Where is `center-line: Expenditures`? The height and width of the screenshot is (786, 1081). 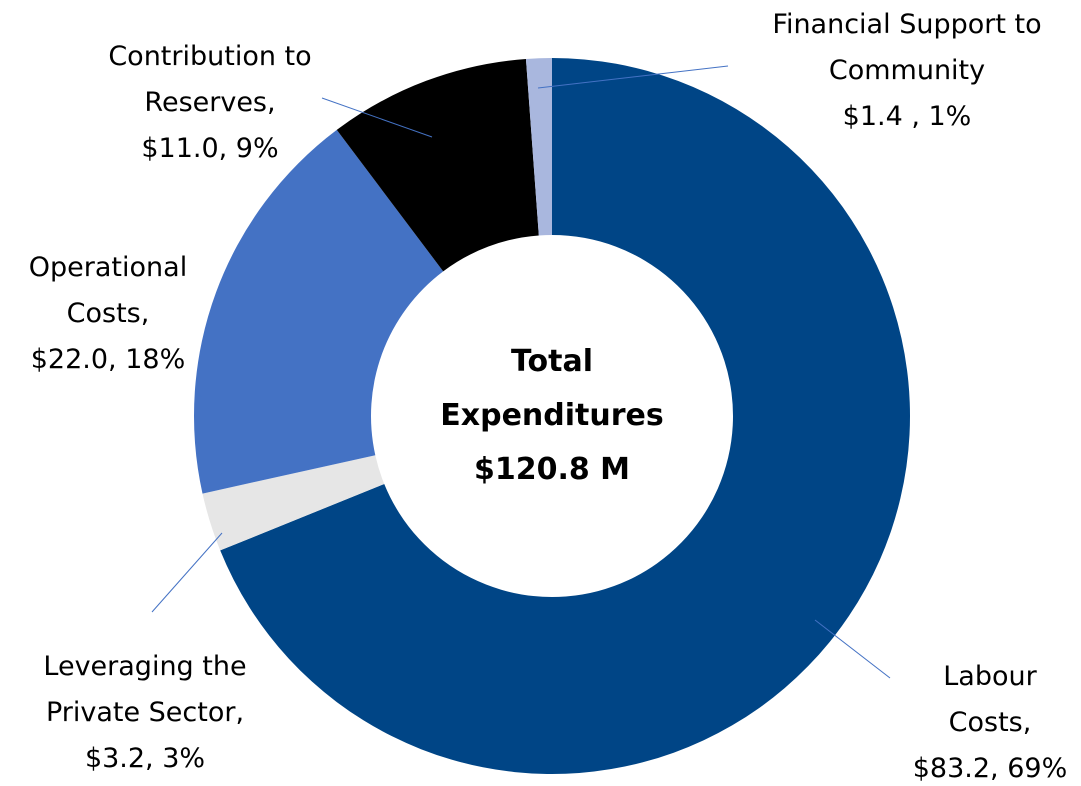 center-line: Expenditures is located at coordinates (552, 415).